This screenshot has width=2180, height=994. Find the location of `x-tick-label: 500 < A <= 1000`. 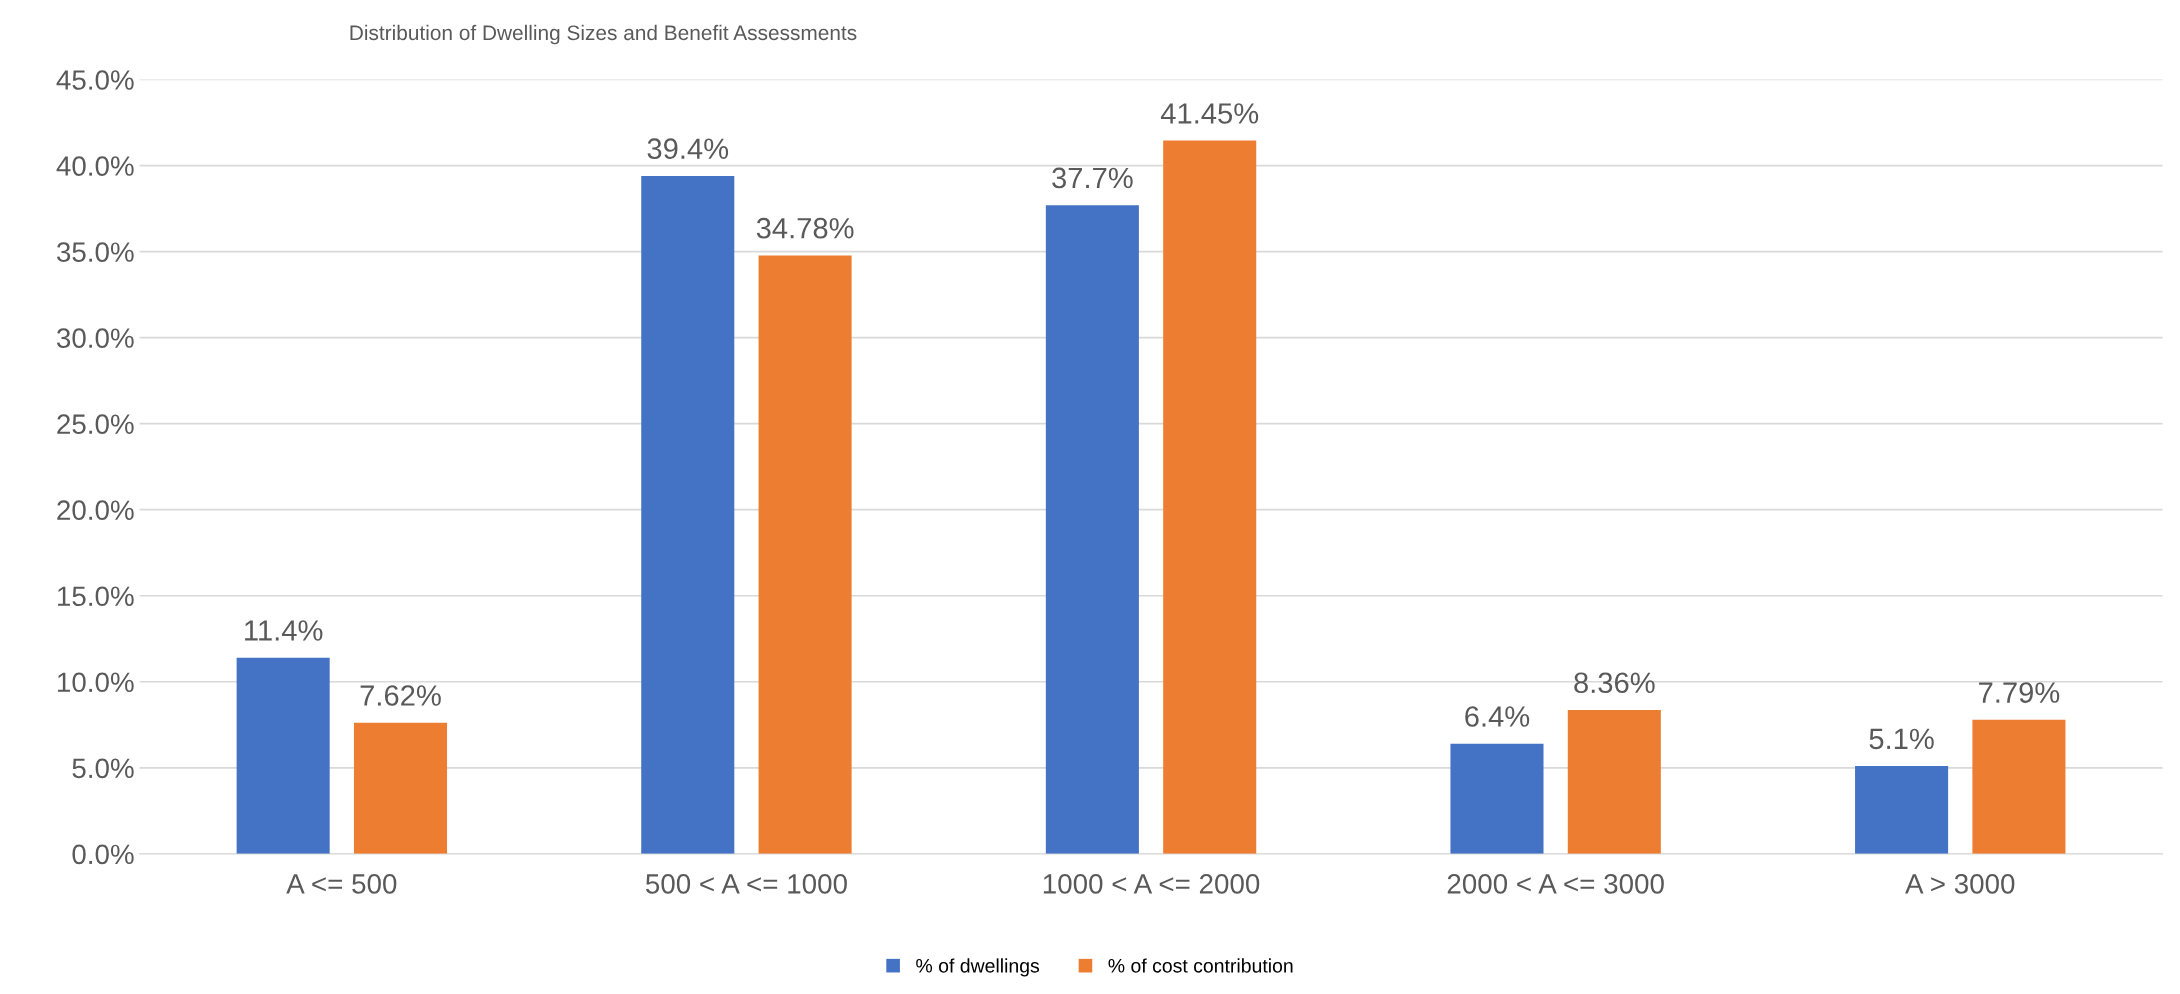

x-tick-label: 500 < A <= 1000 is located at coordinates (746, 884).